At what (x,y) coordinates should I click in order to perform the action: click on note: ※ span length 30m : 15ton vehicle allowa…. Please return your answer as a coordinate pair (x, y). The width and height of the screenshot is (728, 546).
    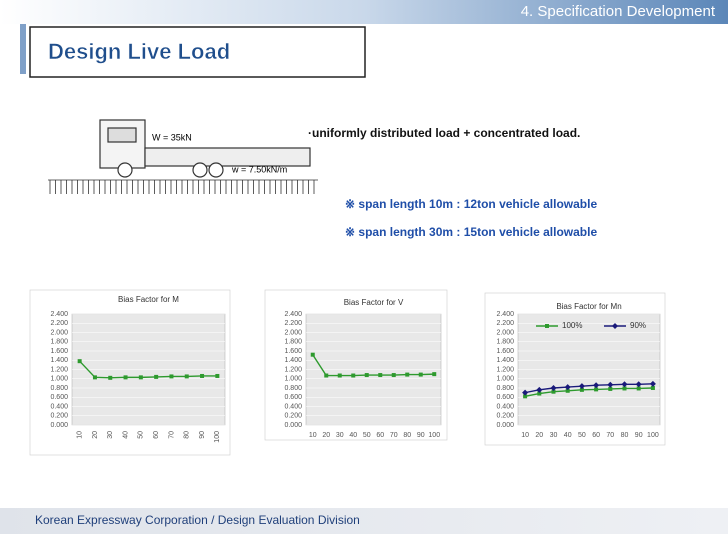
    Looking at the image, I should click on (471, 232).